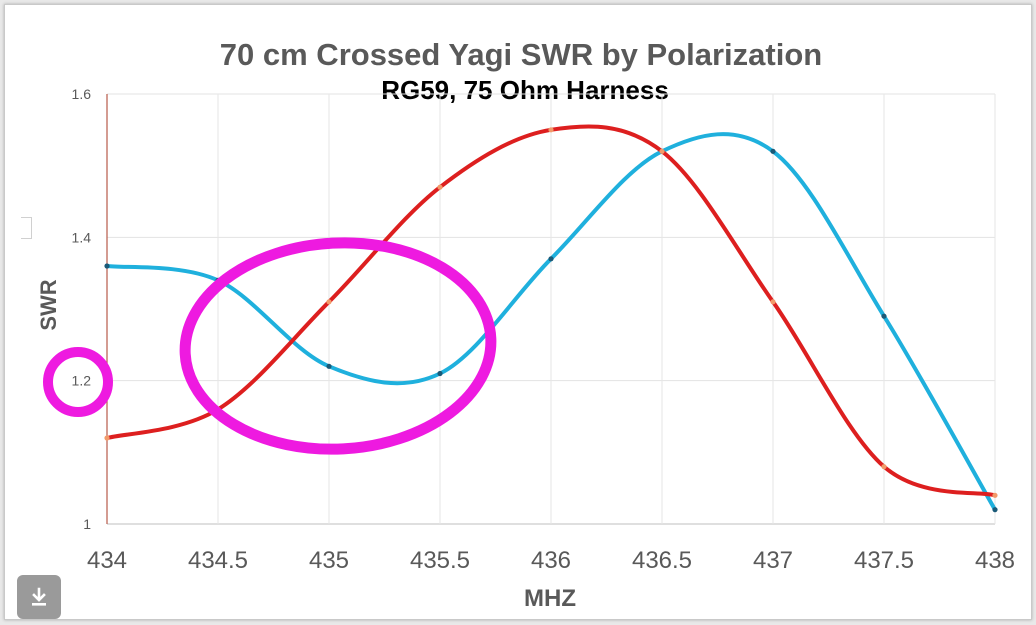 This screenshot has height=625, width=1036. I want to click on x-axis-title: MHZ, so click(550, 598).